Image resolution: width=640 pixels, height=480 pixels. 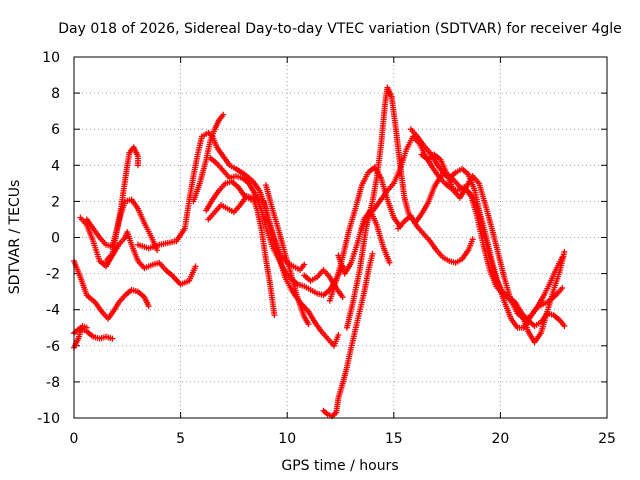 I want to click on x-tick-labels: 0 5 10 15 20 25, so click(x=343, y=439).